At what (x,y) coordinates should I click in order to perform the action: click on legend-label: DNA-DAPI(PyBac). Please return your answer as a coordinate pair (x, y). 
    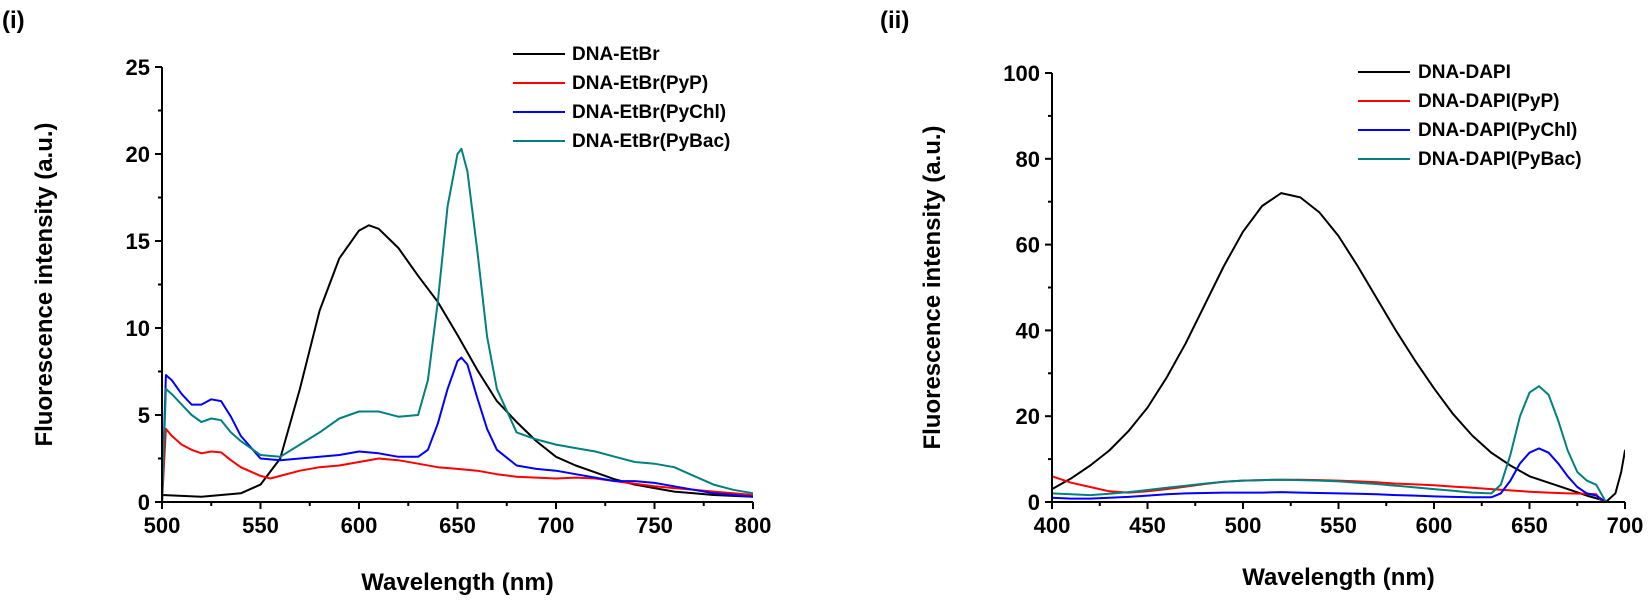
    Looking at the image, I should click on (1500, 159).